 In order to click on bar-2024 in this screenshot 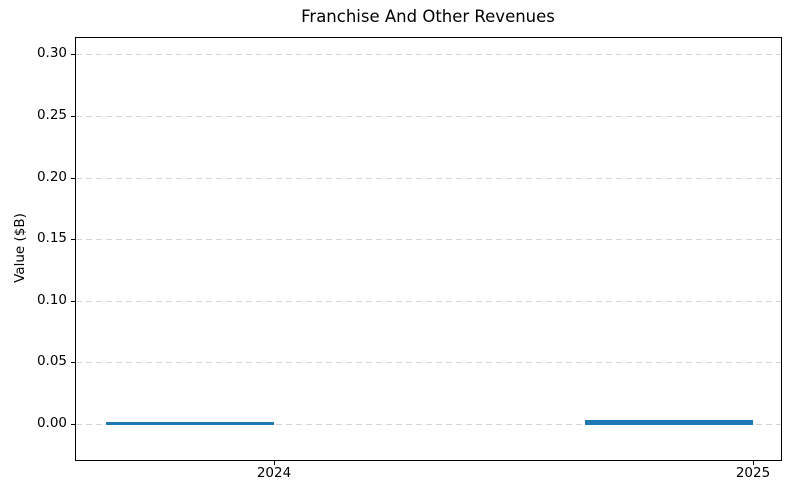, I will do `click(190, 423)`.